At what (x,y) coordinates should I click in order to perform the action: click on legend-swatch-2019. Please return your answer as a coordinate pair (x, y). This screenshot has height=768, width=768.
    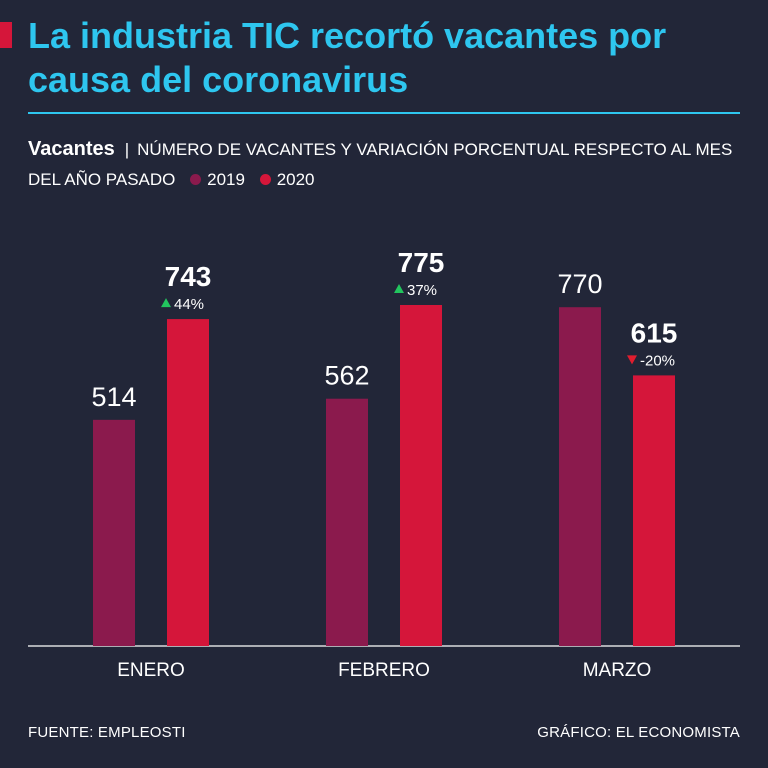
    Looking at the image, I should click on (196, 180).